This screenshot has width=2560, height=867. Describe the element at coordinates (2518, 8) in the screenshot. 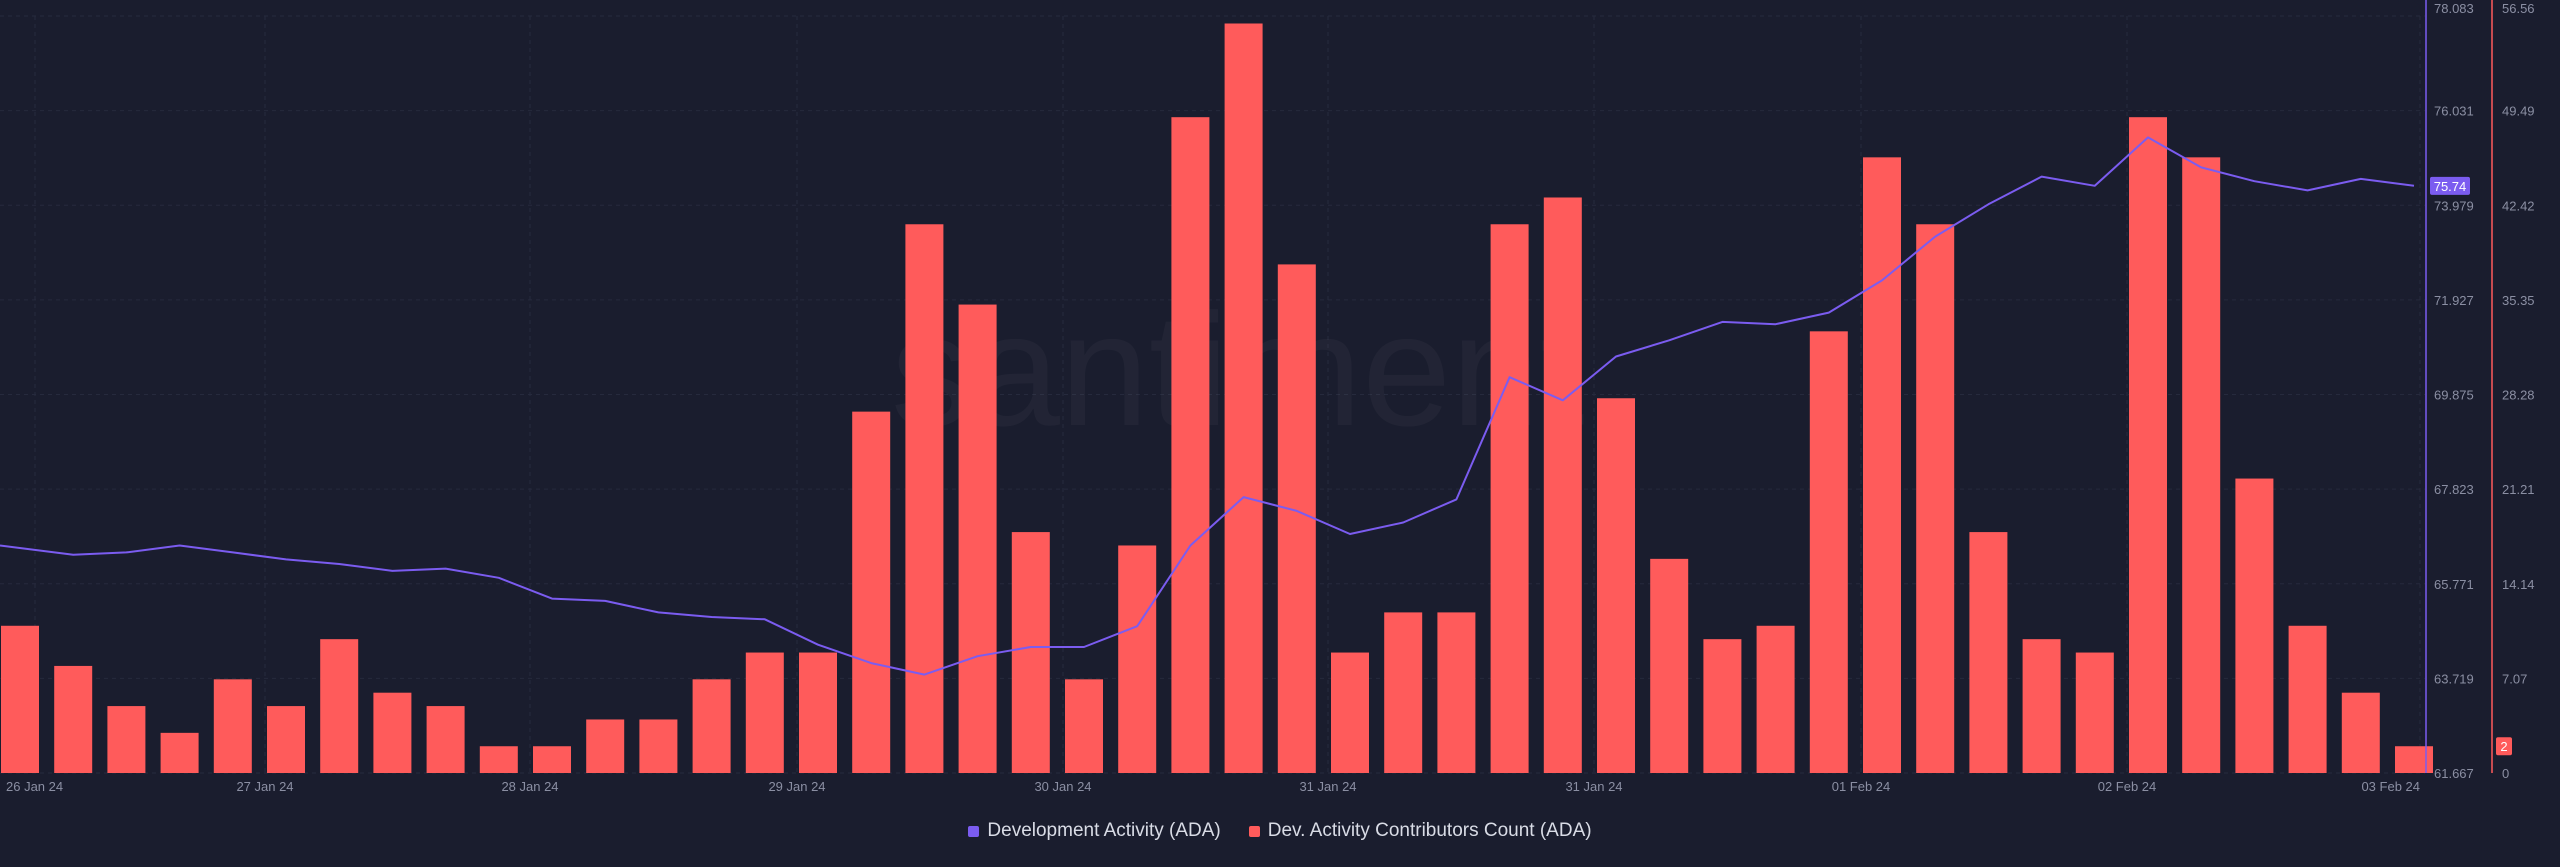

I see `right-tick-label: 56.56` at that location.